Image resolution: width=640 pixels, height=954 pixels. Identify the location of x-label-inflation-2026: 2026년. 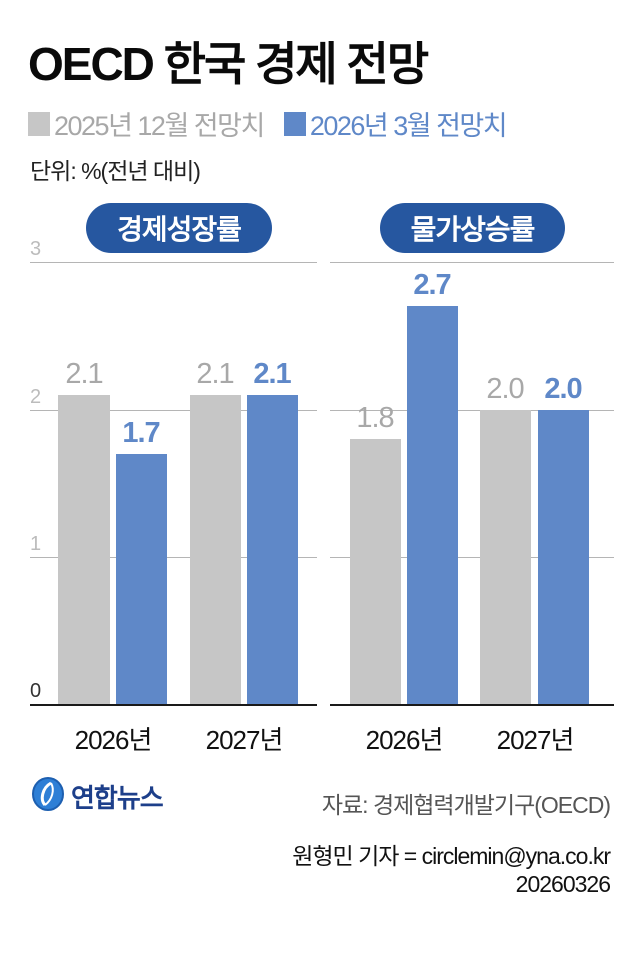
(404, 740).